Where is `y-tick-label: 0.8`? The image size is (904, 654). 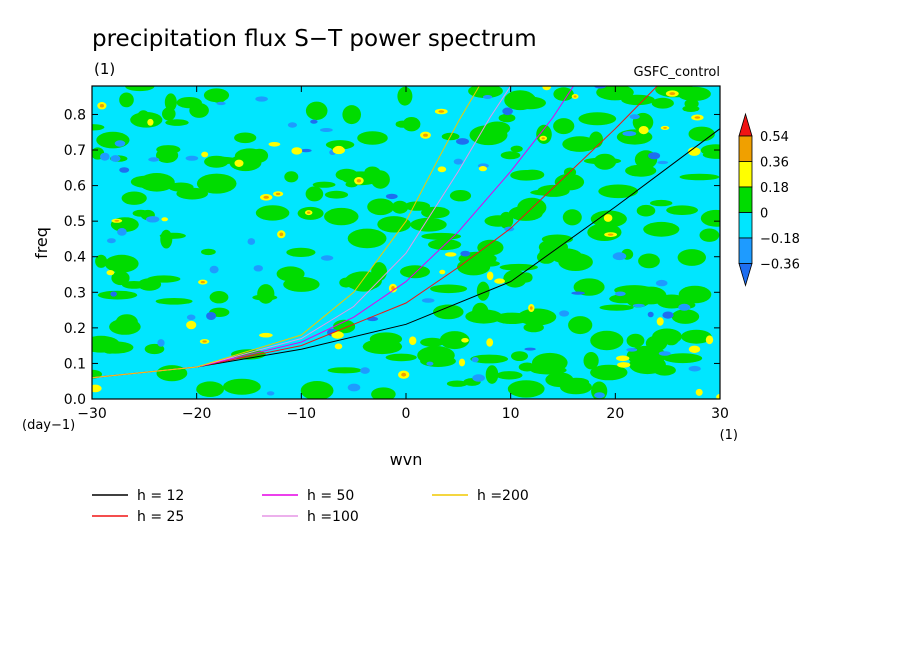
y-tick-label: 0.8 is located at coordinates (75, 115).